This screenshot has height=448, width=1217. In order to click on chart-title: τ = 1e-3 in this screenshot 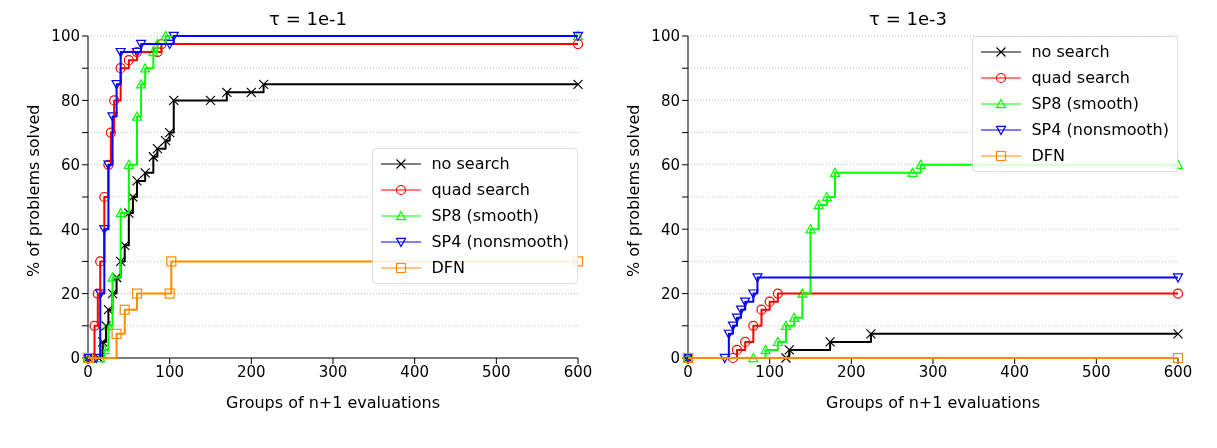, I will do `click(908, 18)`.